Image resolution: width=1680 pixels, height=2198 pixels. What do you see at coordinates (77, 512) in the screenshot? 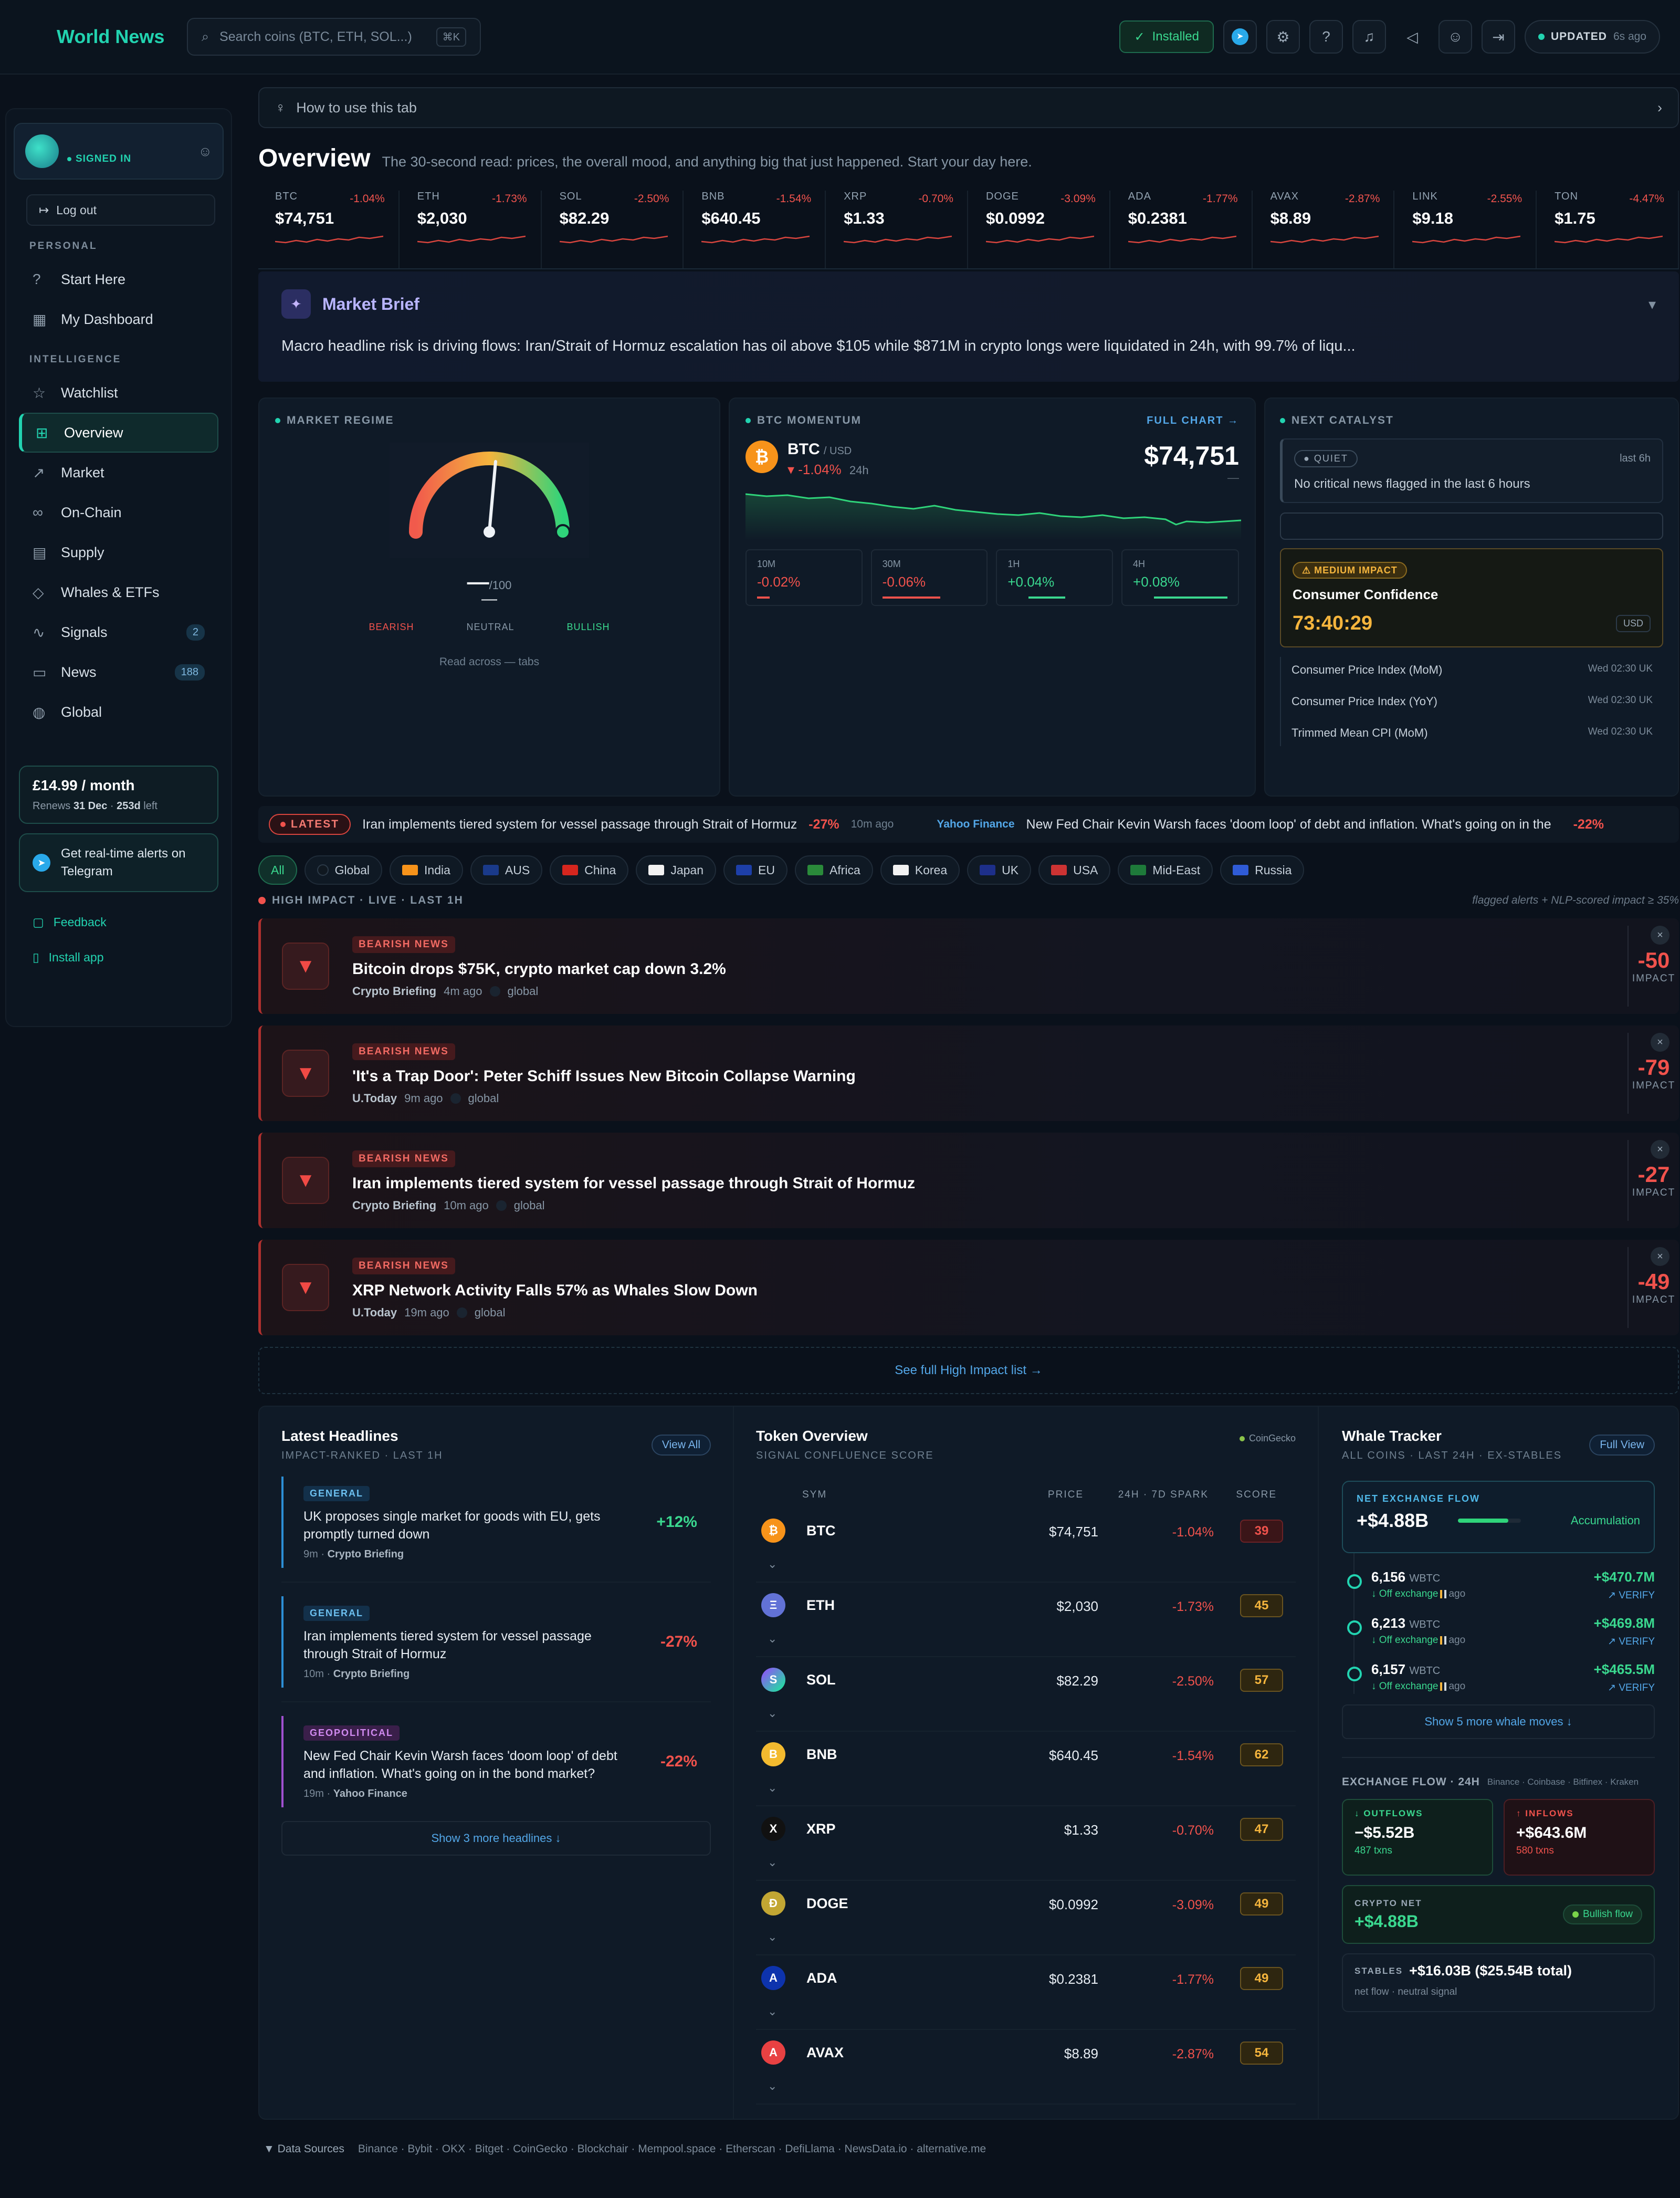
I see `sidebar-item-on-chain: ∞ On-Chain` at bounding box center [77, 512].